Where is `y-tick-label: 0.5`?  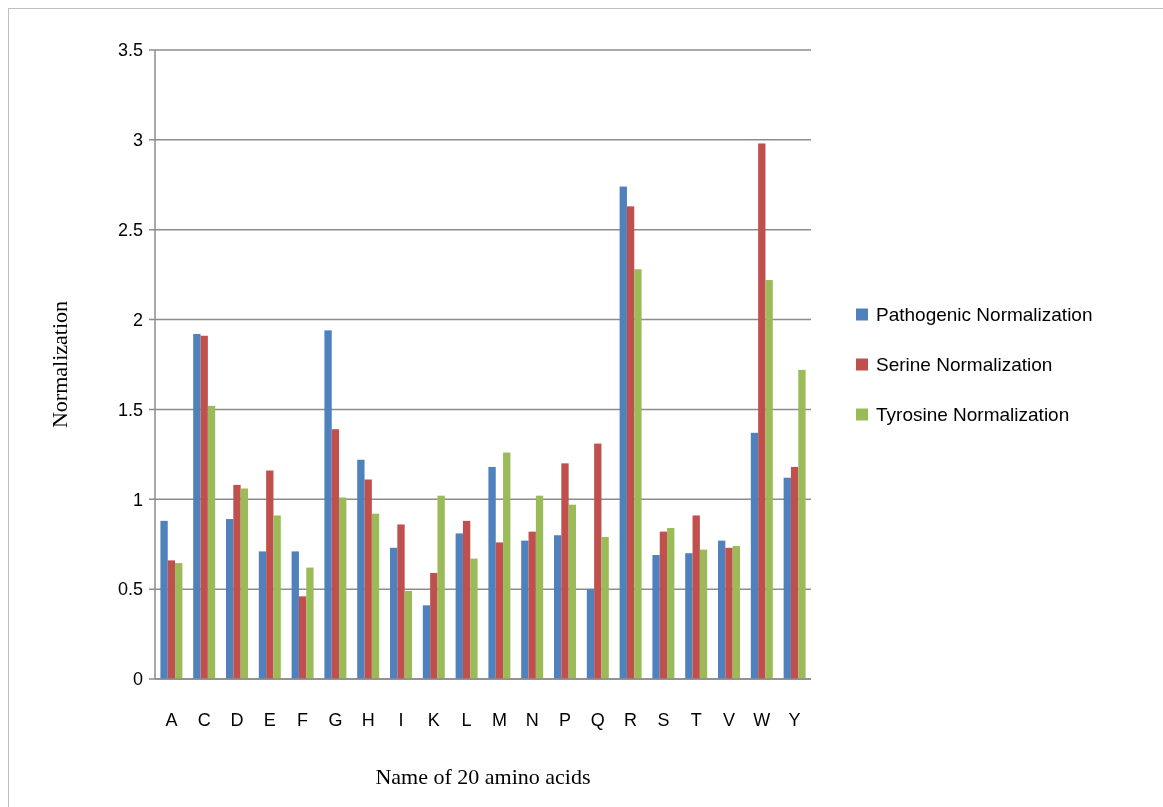 y-tick-label: 0.5 is located at coordinates (130, 589).